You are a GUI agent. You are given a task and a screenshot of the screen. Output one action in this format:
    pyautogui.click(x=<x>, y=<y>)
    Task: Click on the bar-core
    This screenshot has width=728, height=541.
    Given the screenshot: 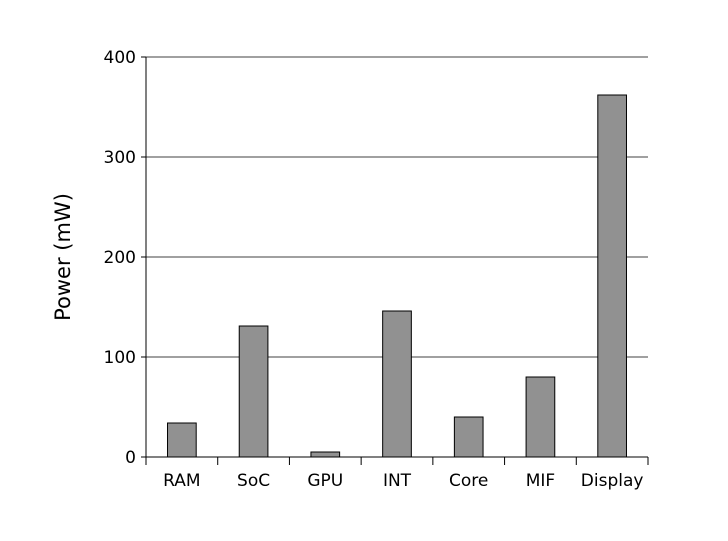 What is the action you would take?
    pyautogui.click(x=468, y=437)
    